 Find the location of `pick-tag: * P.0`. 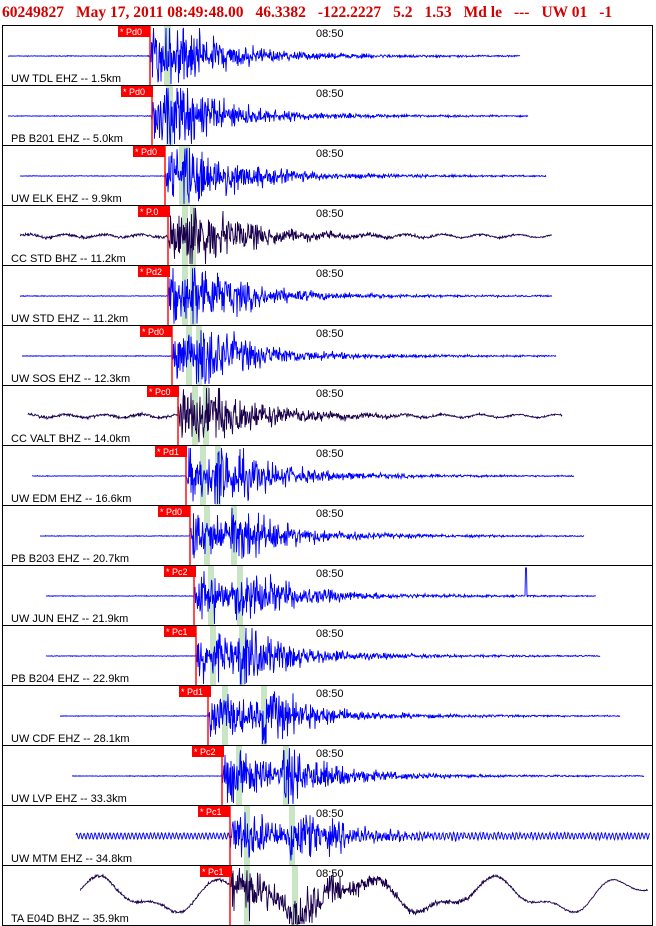

pick-tag: * P.0 is located at coordinates (149, 212).